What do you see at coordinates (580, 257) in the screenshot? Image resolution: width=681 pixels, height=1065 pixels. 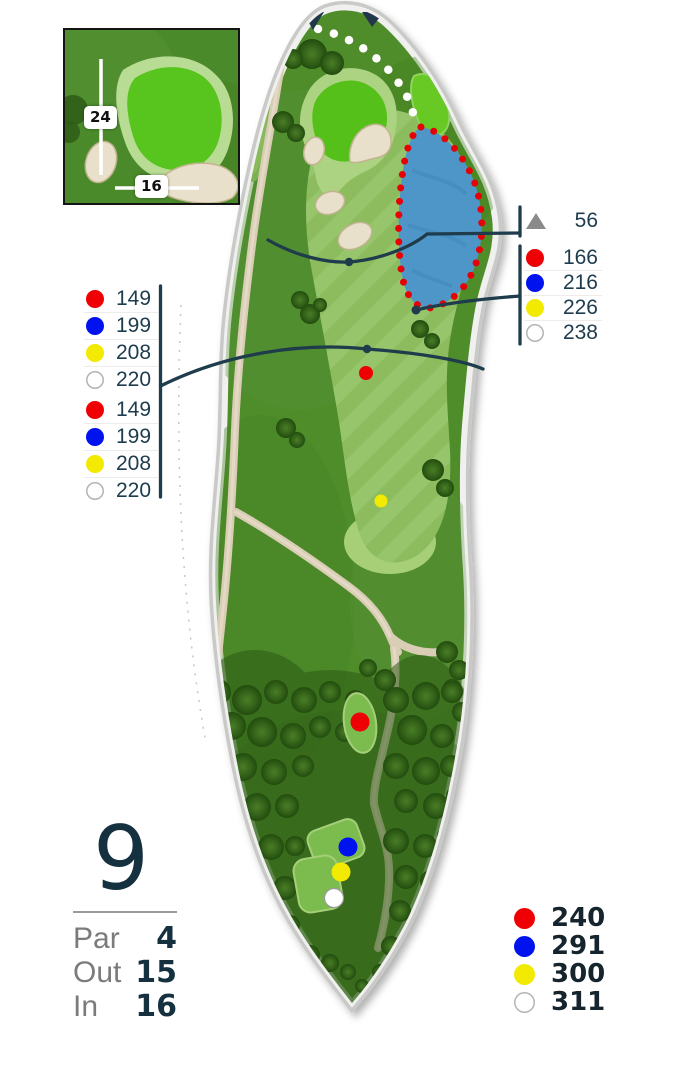 I see `distance-value: 166` at bounding box center [580, 257].